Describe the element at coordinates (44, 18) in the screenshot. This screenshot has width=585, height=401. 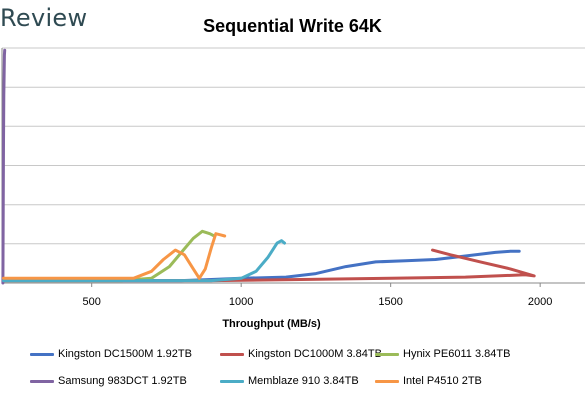
I see `brand-logo-text: Review` at that location.